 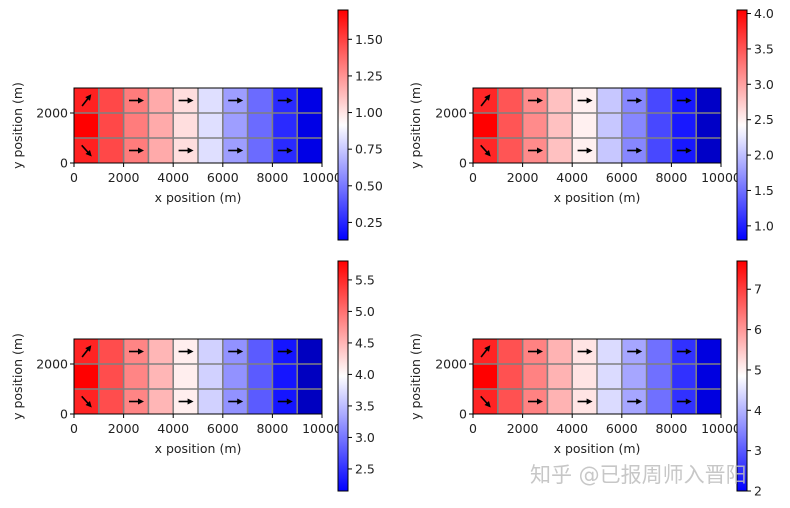 I want to click on x-axis-label: x position (m), so click(x=597, y=448).